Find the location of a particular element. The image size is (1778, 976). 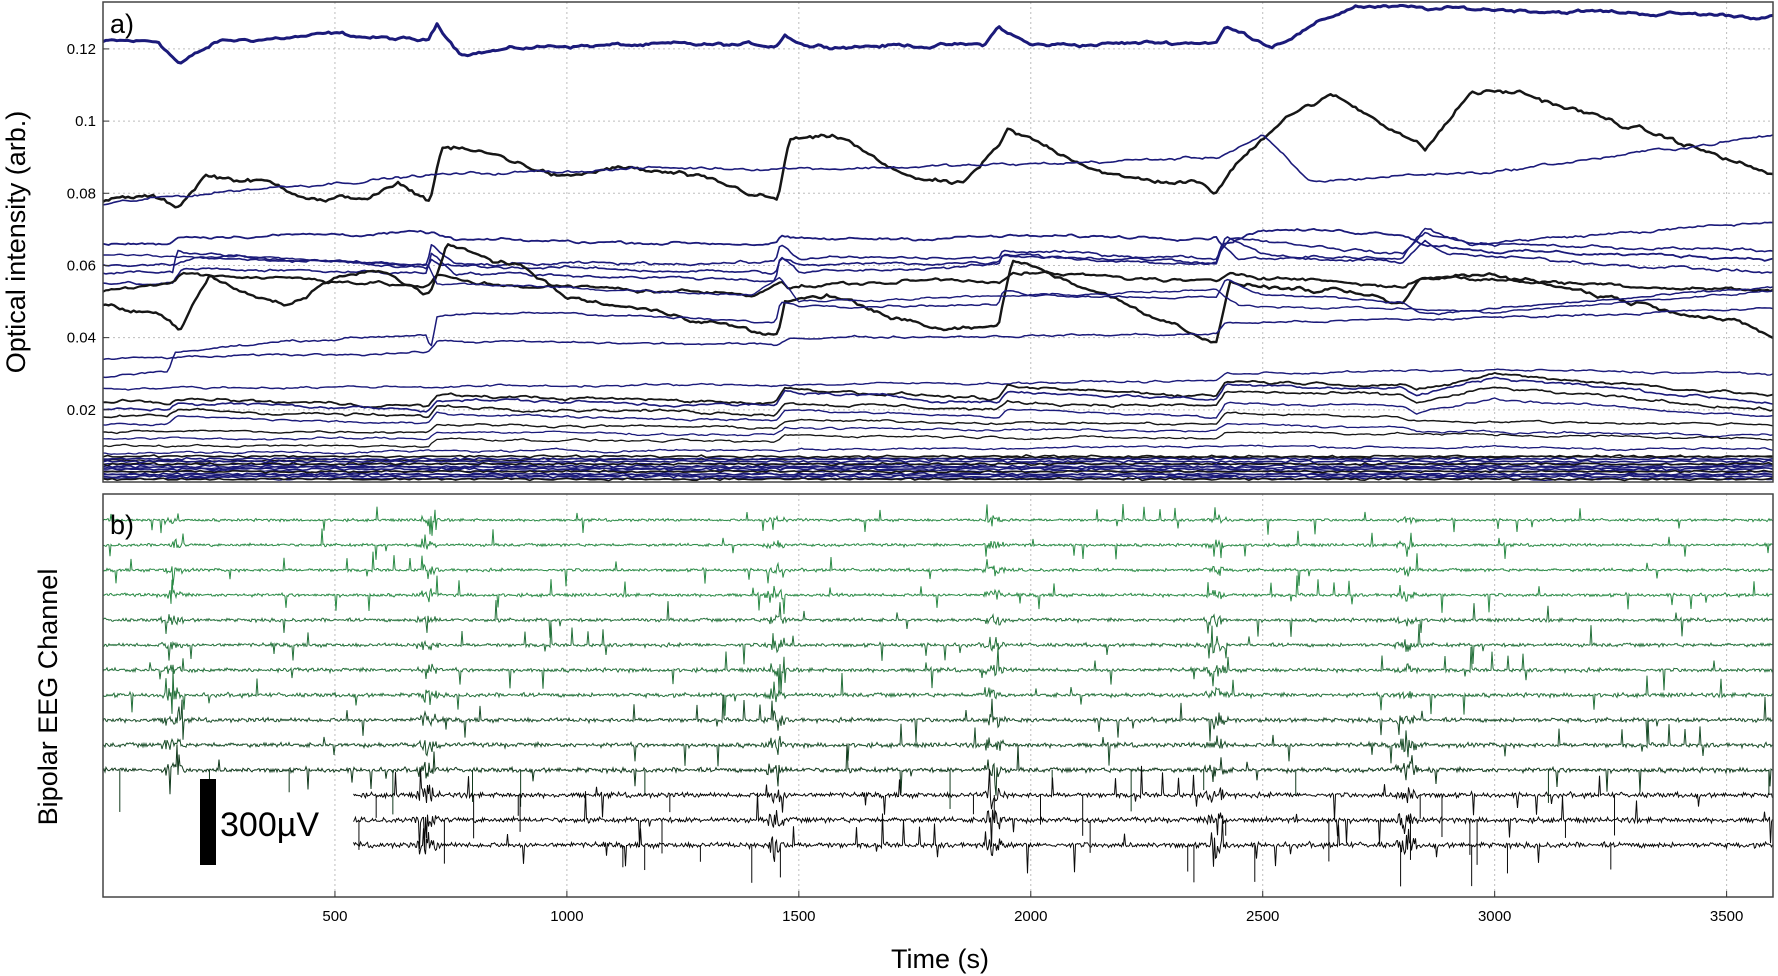

x-tick-label: 500 is located at coordinates (334, 916).